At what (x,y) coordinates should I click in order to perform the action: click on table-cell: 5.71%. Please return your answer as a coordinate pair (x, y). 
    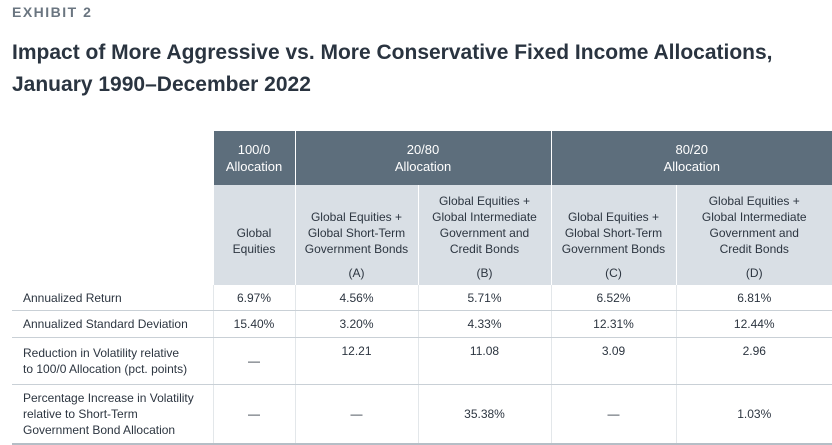
    Looking at the image, I should click on (484, 298).